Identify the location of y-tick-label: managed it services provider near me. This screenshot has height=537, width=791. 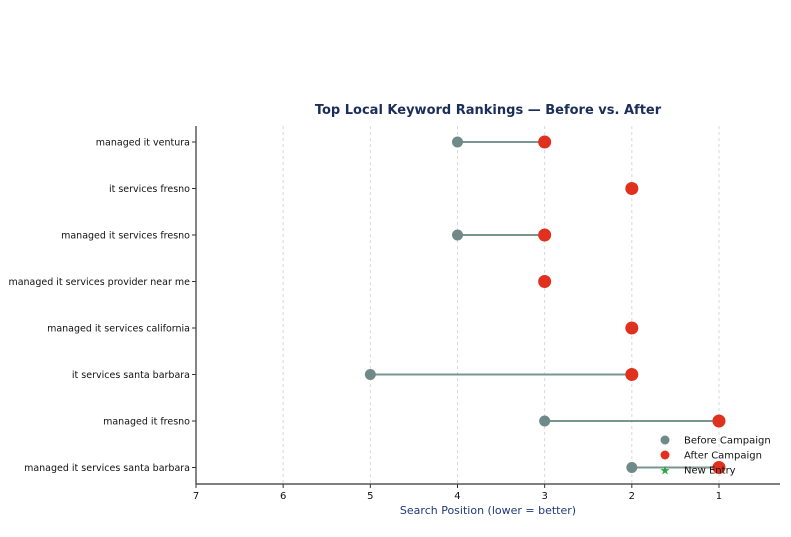
(99, 282).